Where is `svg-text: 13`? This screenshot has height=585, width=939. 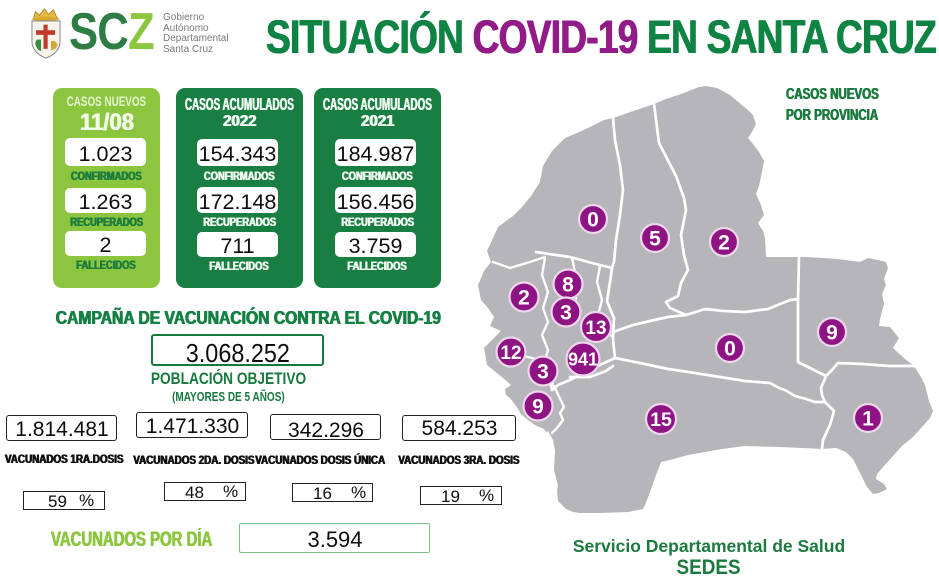 svg-text: 13 is located at coordinates (595, 328).